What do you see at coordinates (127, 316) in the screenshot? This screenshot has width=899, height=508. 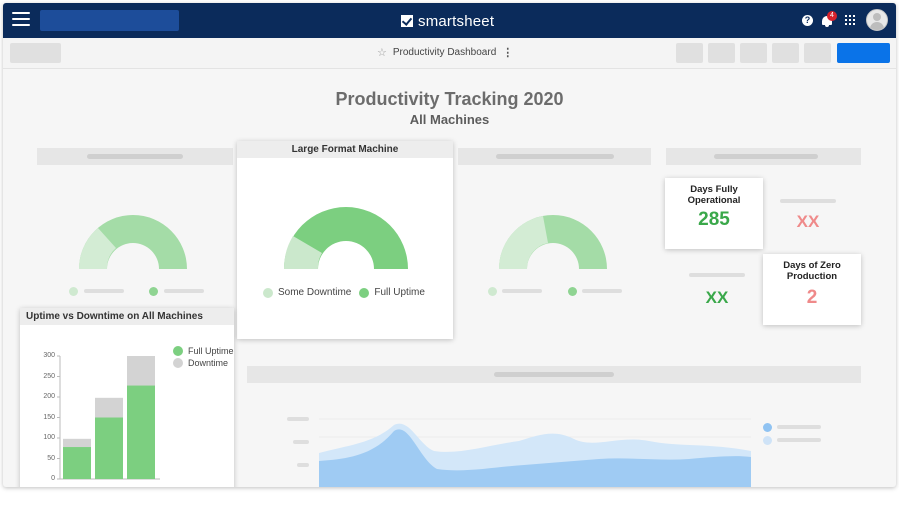 I see `bar-chart-title: Uptime vs Downtime on All Machines` at bounding box center [127, 316].